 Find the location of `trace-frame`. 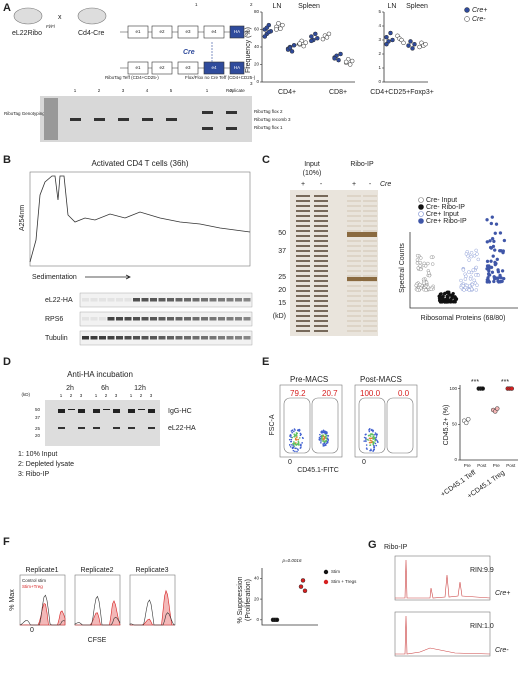

trace-frame is located at coordinates (140, 219).